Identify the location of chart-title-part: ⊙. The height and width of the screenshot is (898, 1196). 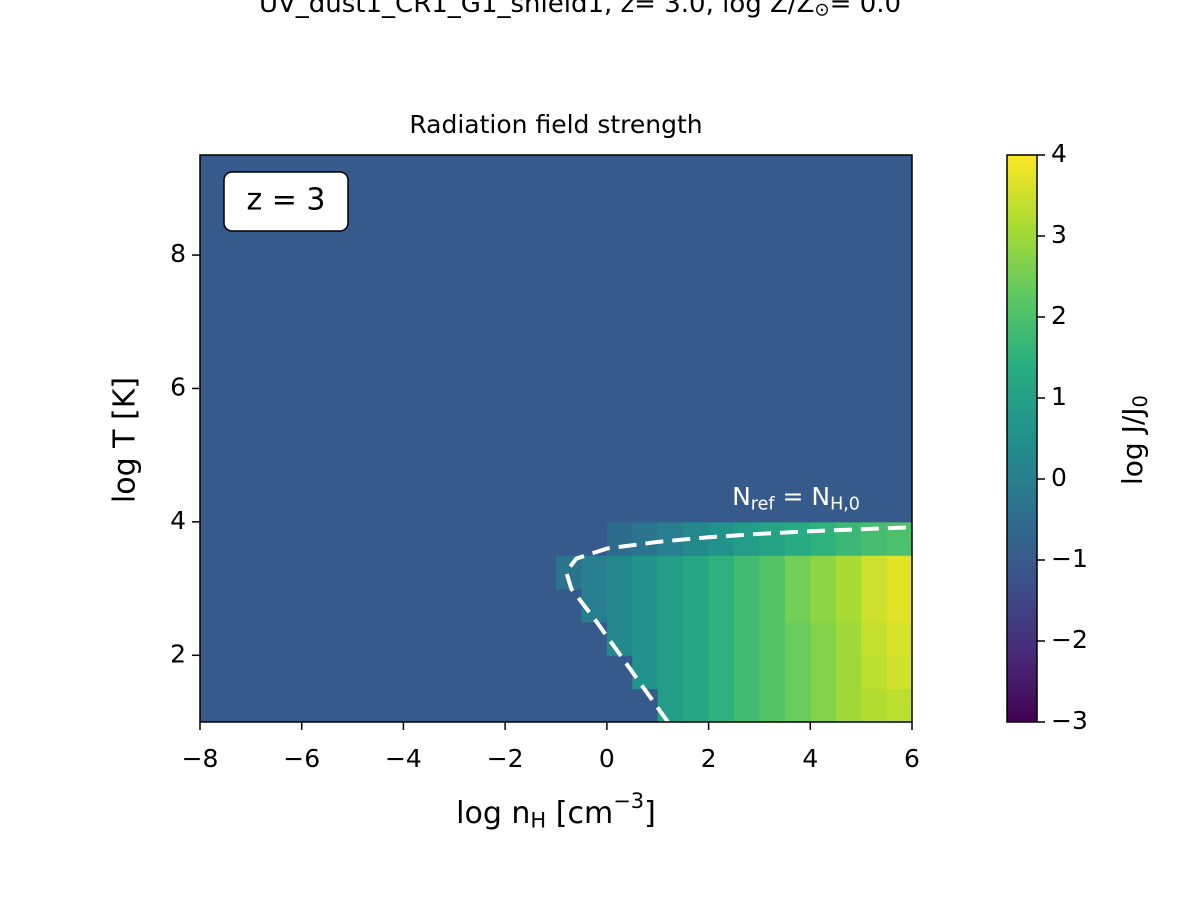
(821, 10).